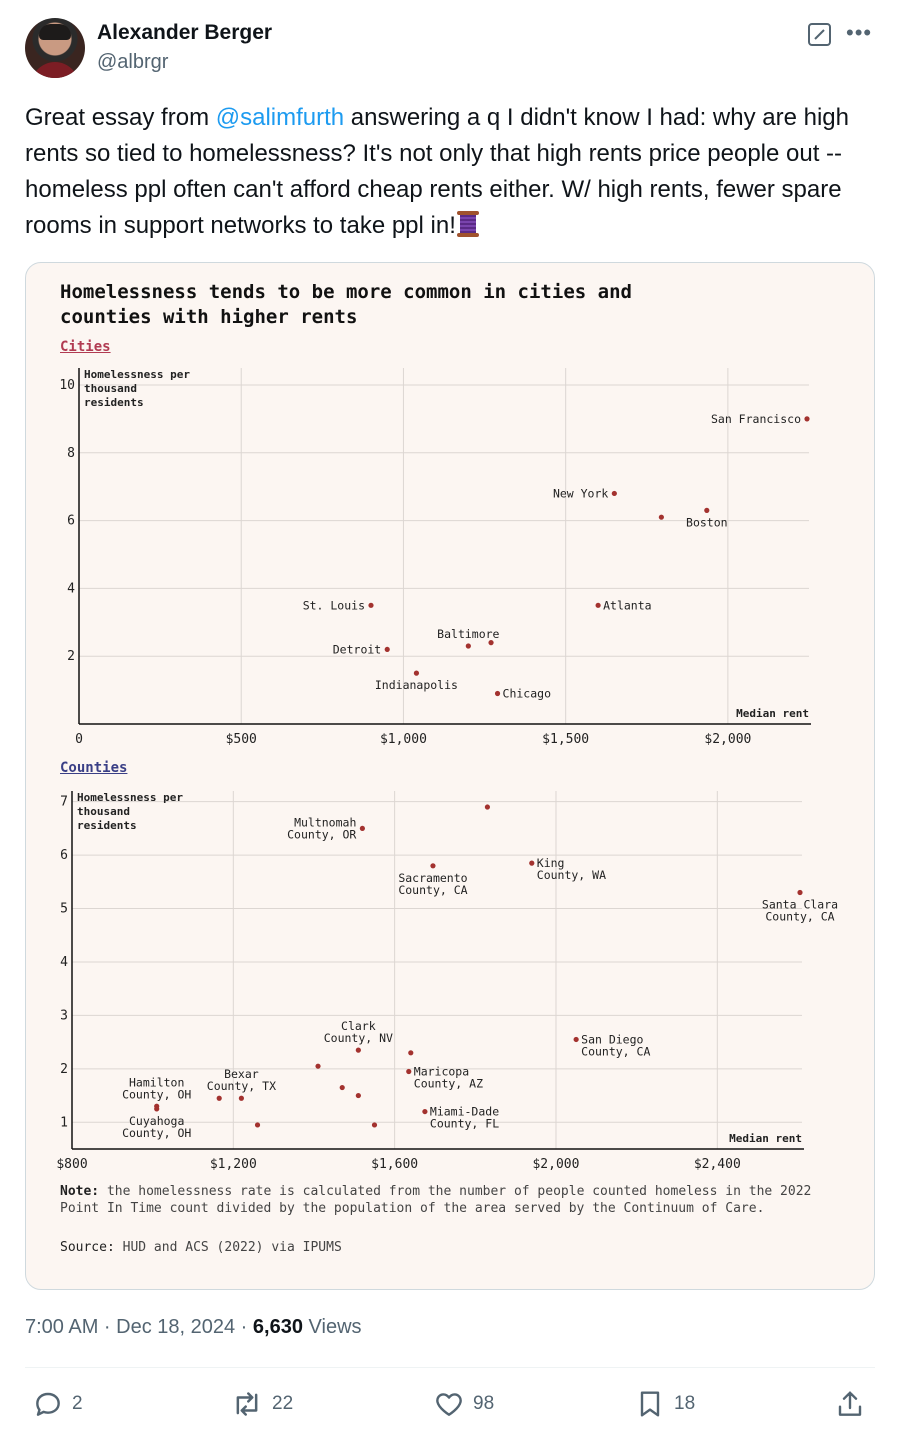 The height and width of the screenshot is (1440, 898). Describe the element at coordinates (137, 374) in the screenshot. I see `y-axis-label-line: Homelessness per` at that location.